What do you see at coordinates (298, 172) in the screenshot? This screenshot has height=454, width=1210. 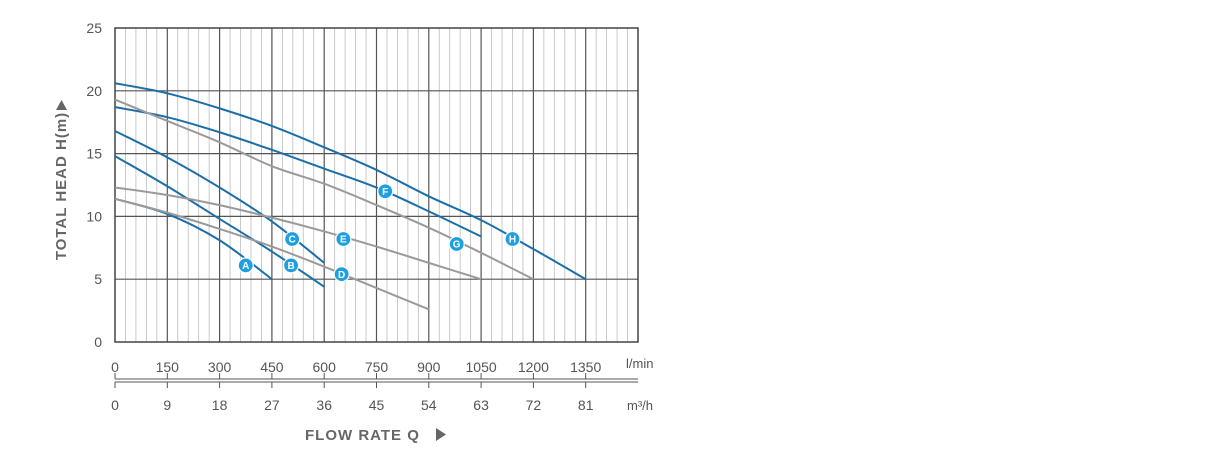 I see `series-line-f` at bounding box center [298, 172].